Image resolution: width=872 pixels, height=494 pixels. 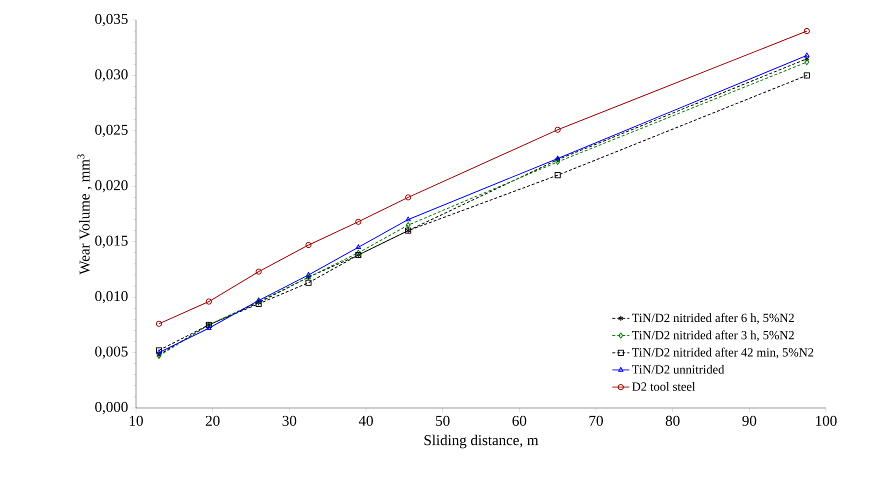 I want to click on y-tick-label: 0,010, so click(x=111, y=297).